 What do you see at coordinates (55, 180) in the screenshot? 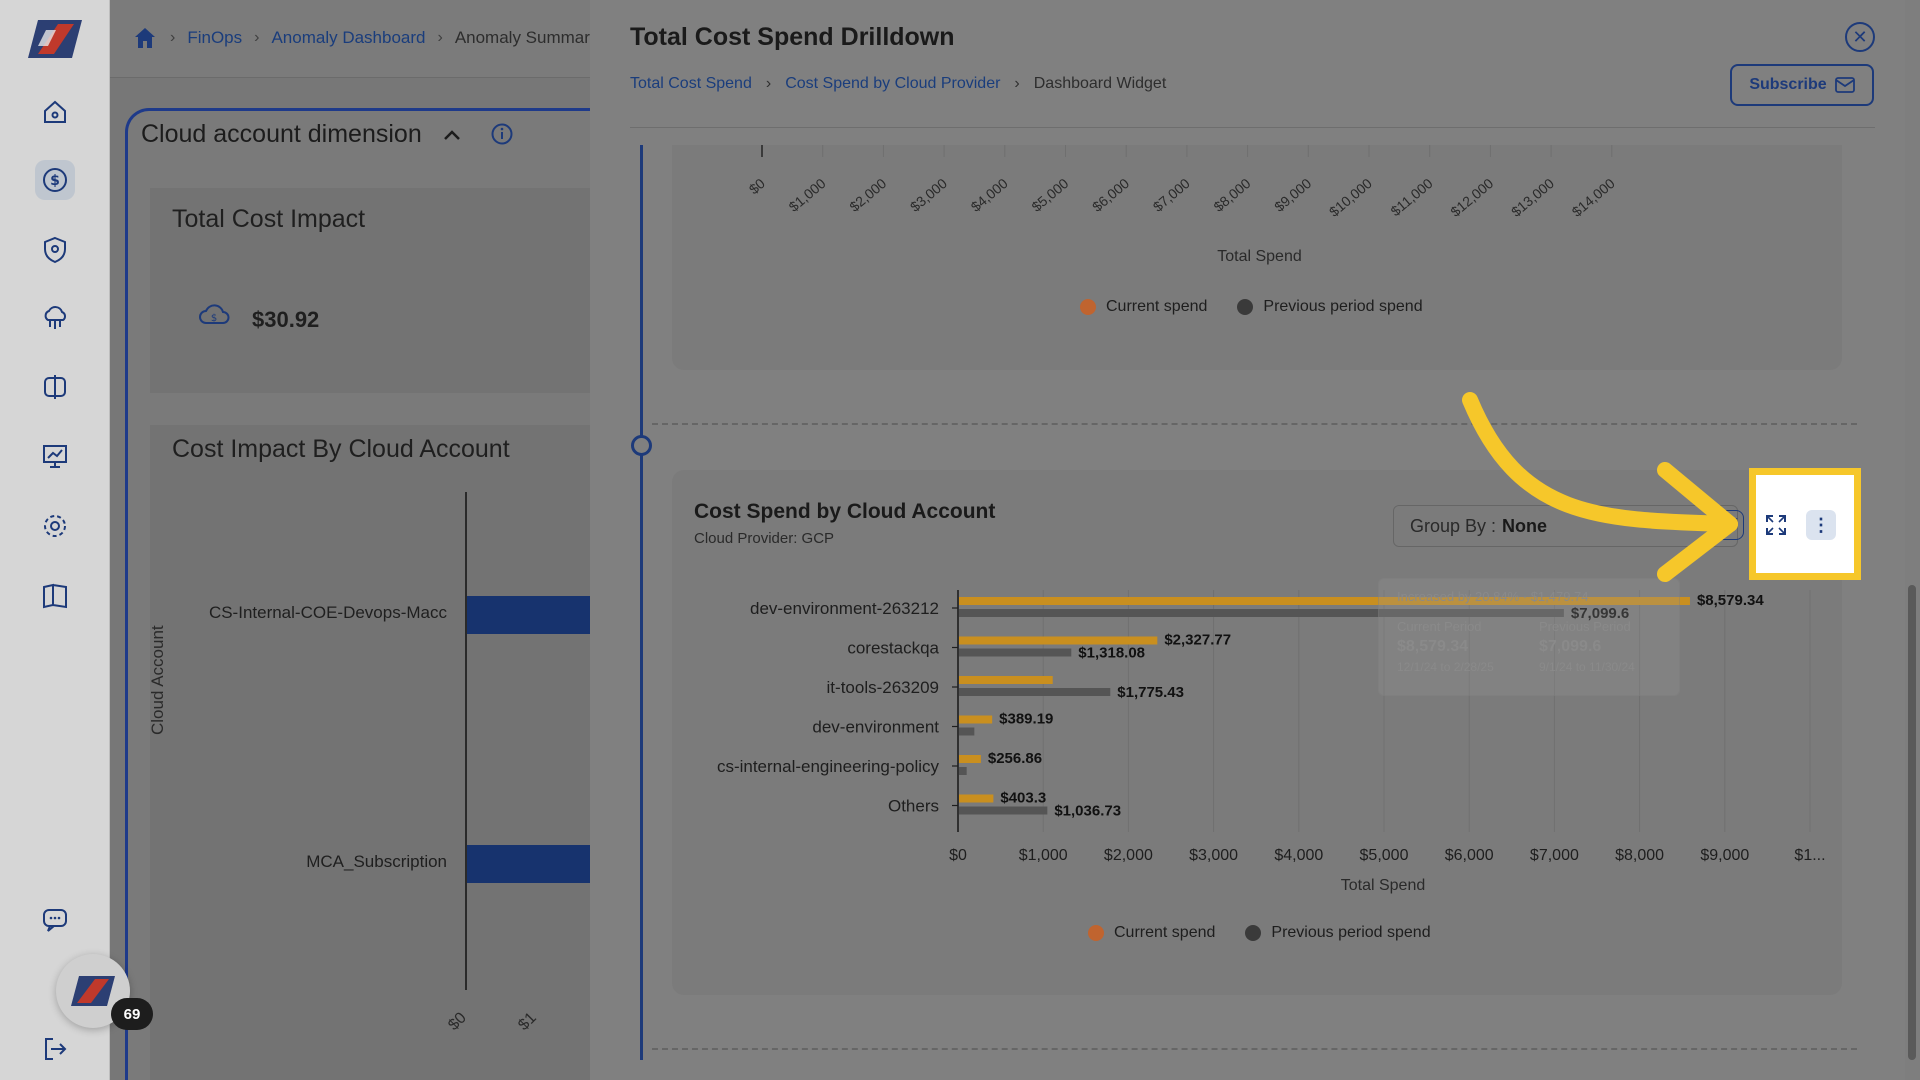
I see `cost-icon: $` at bounding box center [55, 180].